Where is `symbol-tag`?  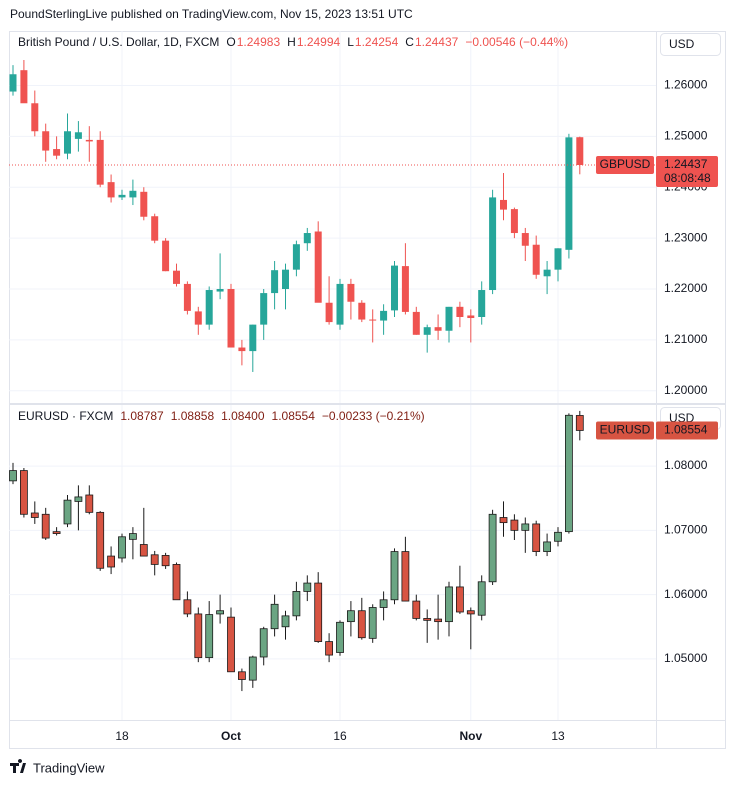
symbol-tag is located at coordinates (625, 164).